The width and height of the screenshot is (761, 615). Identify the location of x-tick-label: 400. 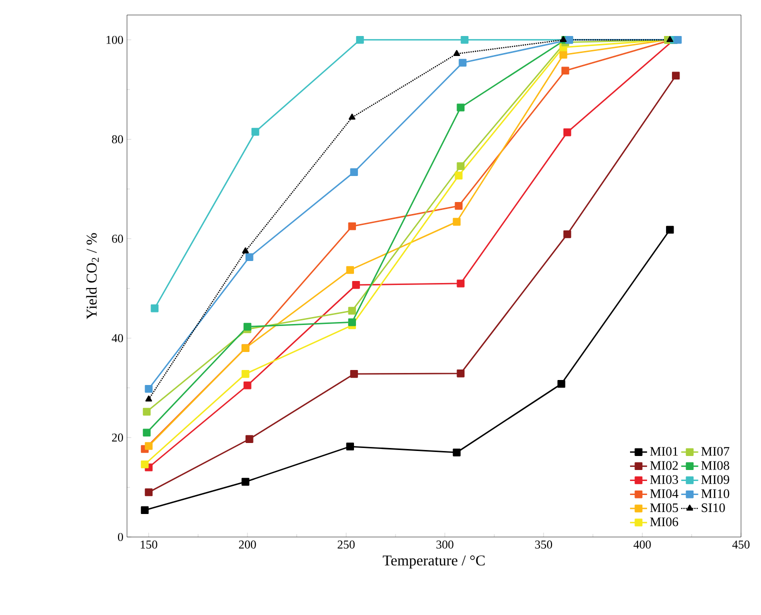
(642, 544).